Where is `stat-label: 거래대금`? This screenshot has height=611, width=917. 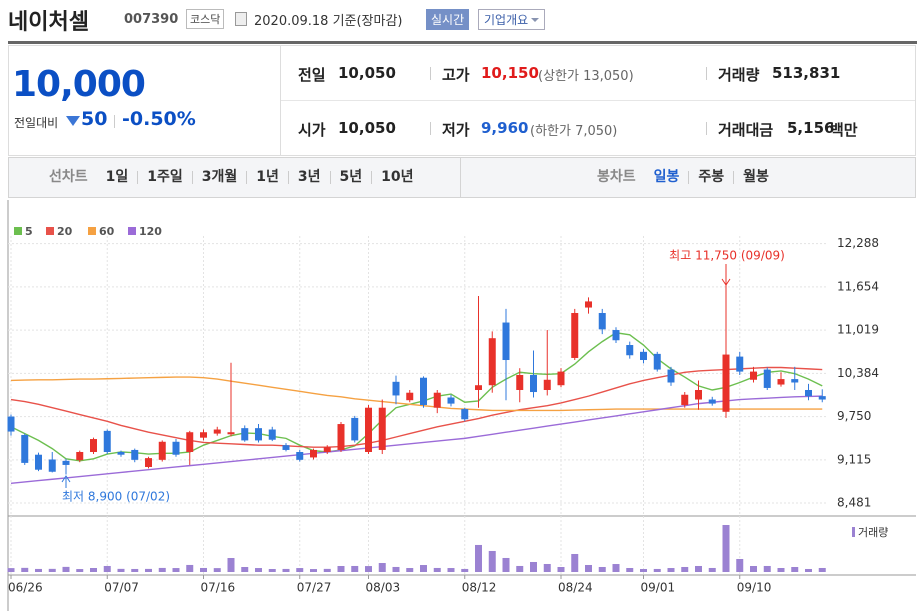 stat-label: 거래대금 is located at coordinates (746, 130).